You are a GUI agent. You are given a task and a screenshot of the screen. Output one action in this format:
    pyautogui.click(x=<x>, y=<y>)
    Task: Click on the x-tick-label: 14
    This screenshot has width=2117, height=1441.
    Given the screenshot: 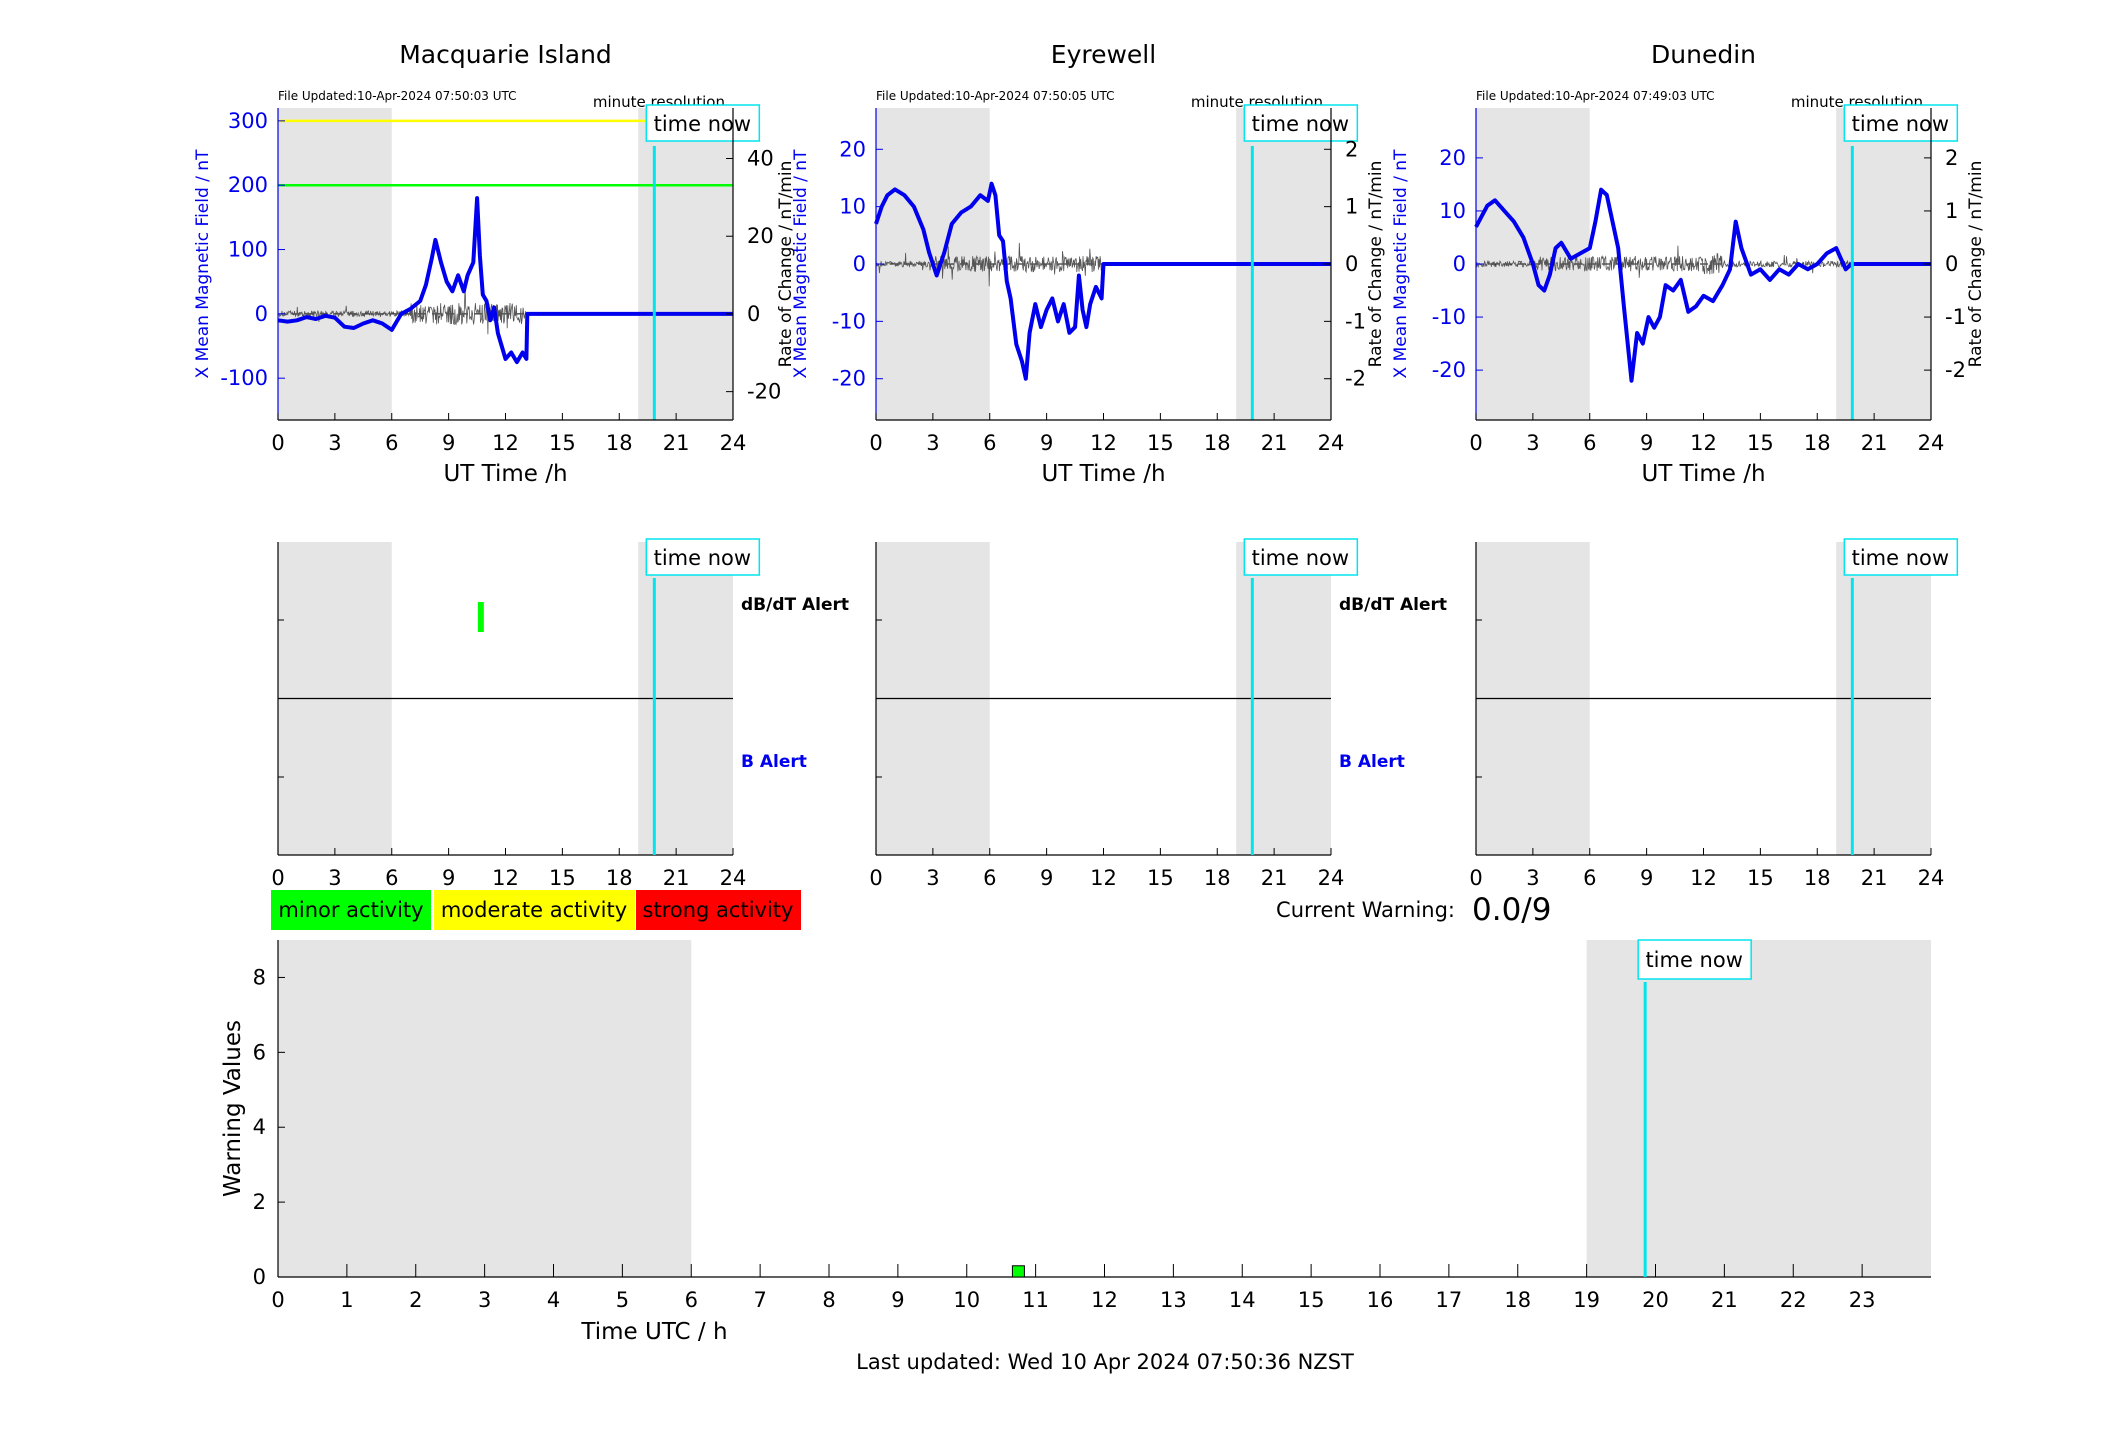 What is the action you would take?
    pyautogui.click(x=1242, y=1300)
    